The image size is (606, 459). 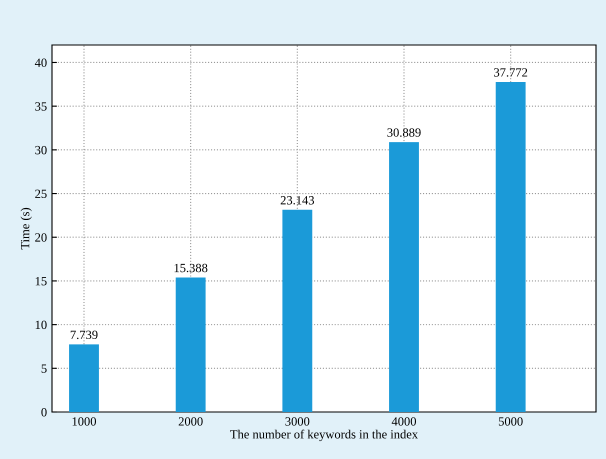 I want to click on data-label: 30.889, so click(x=404, y=132).